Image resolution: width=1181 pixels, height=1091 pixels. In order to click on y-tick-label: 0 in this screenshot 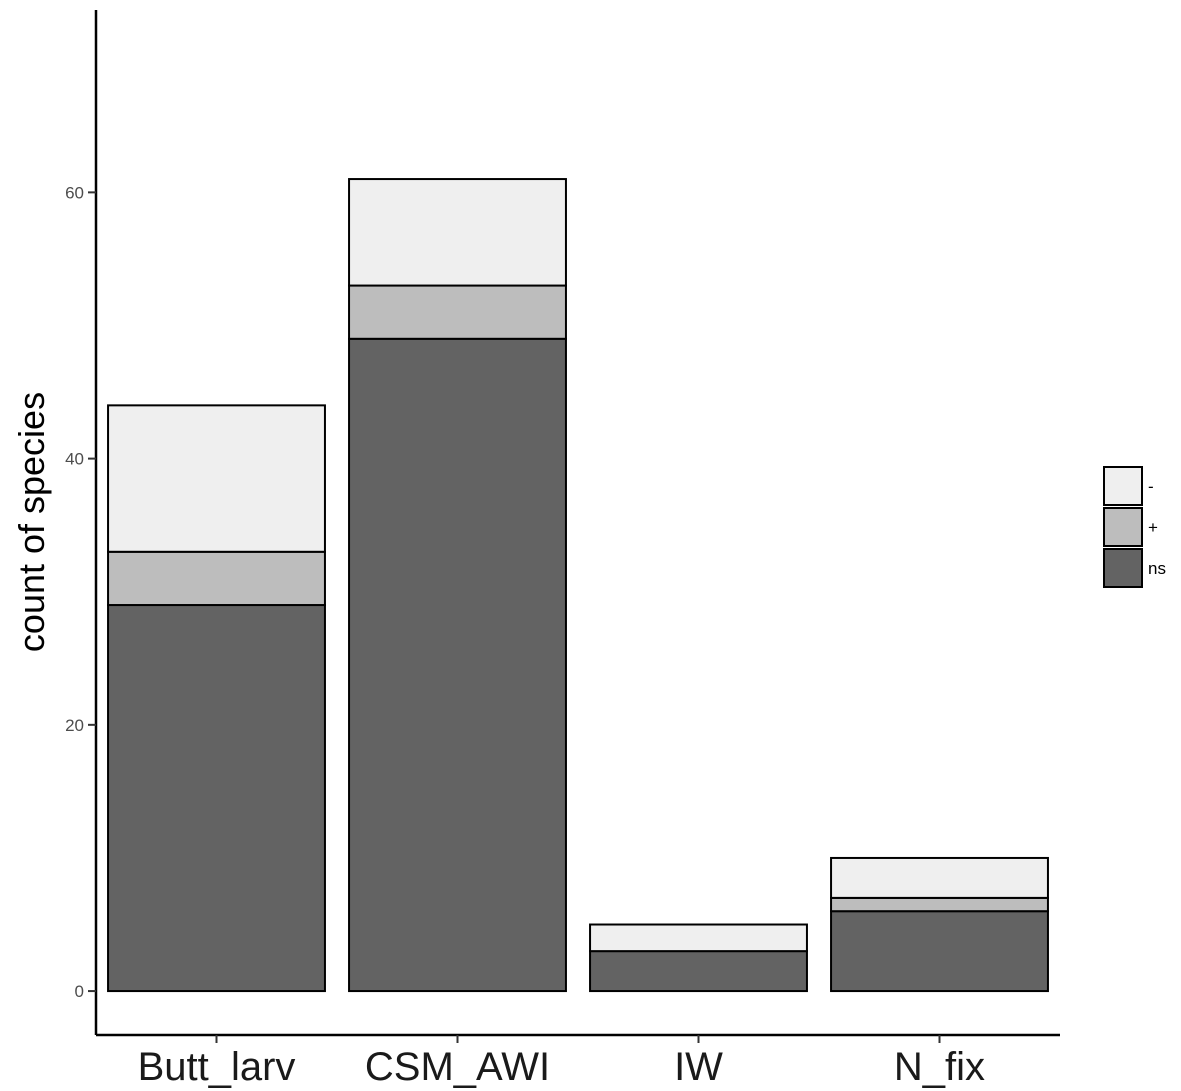, I will do `click(79, 991)`.